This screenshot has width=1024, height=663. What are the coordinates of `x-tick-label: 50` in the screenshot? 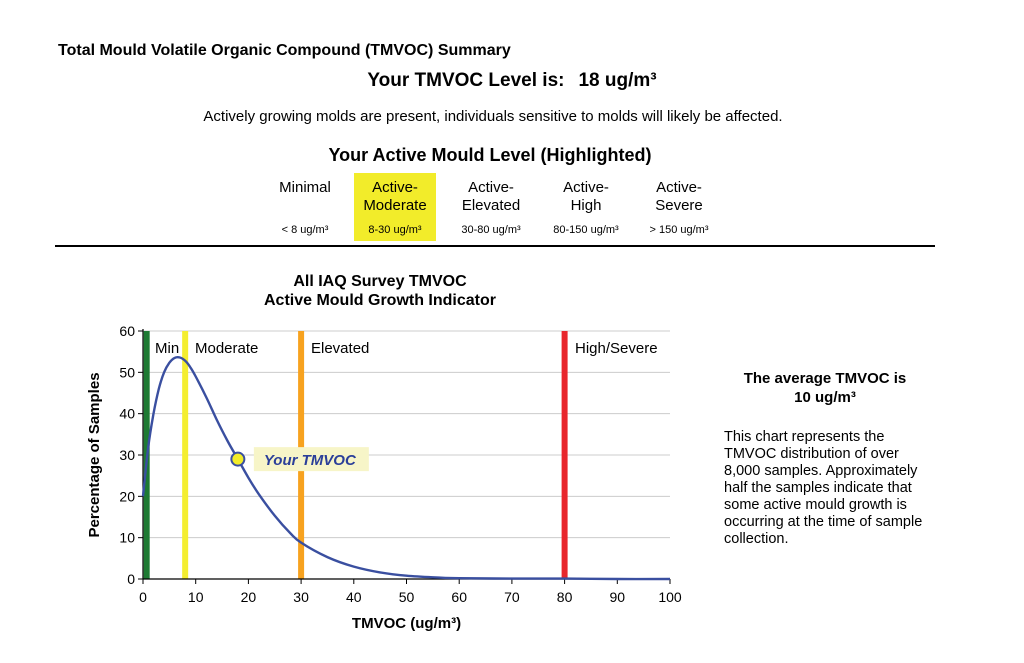 It's located at (407, 597).